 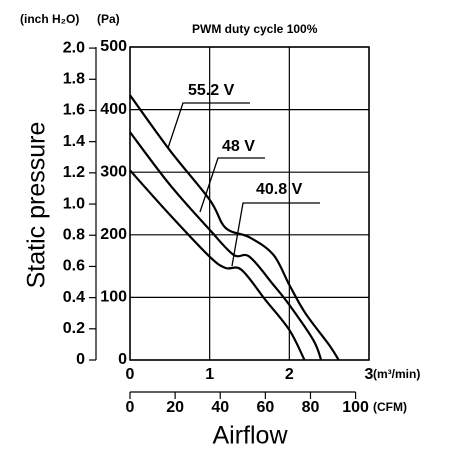 What do you see at coordinates (209, 374) in the screenshot?
I see `x-tick-label: 1` at bounding box center [209, 374].